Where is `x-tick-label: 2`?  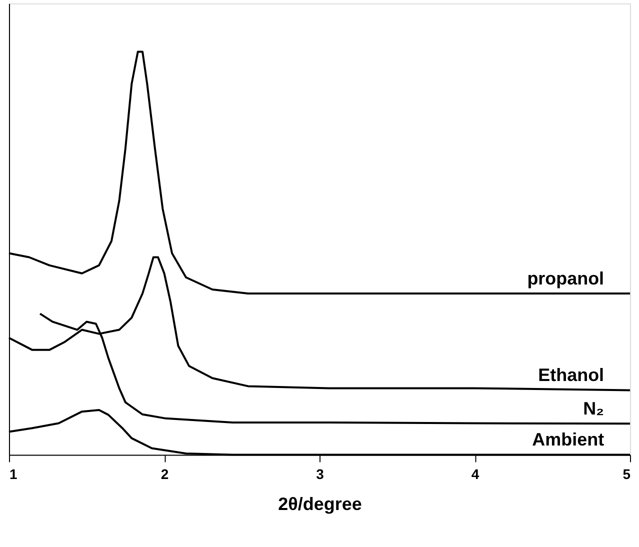 x-tick-label: 2 is located at coordinates (164, 474).